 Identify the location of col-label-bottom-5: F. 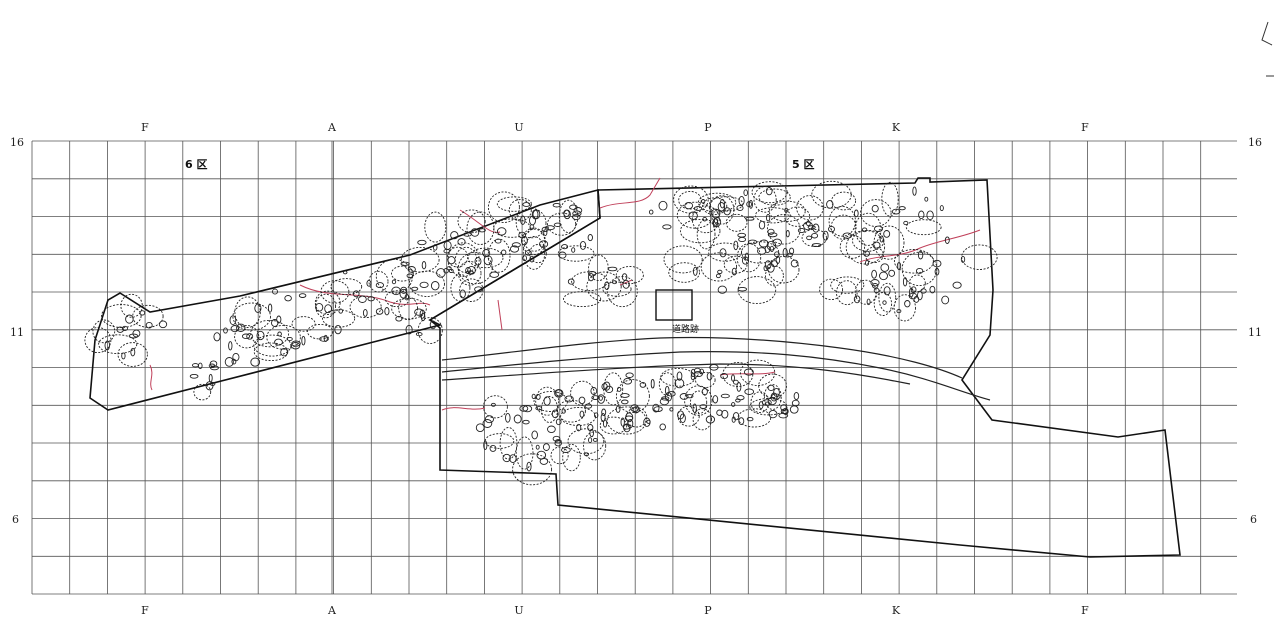
(1085, 610).